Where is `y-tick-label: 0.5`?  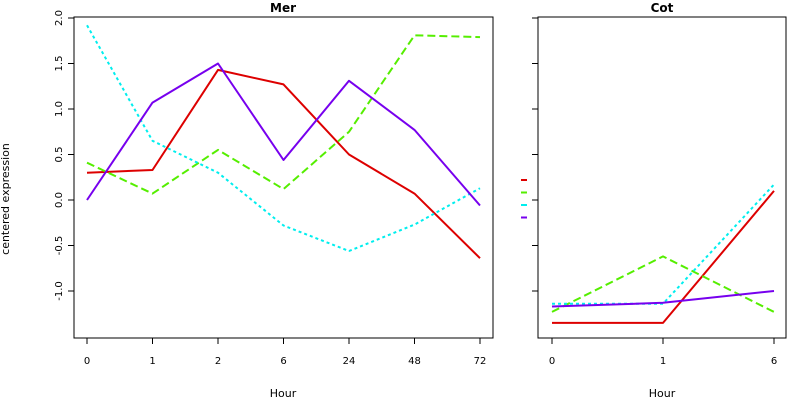 y-tick-label: 0.5 is located at coordinates (59, 155).